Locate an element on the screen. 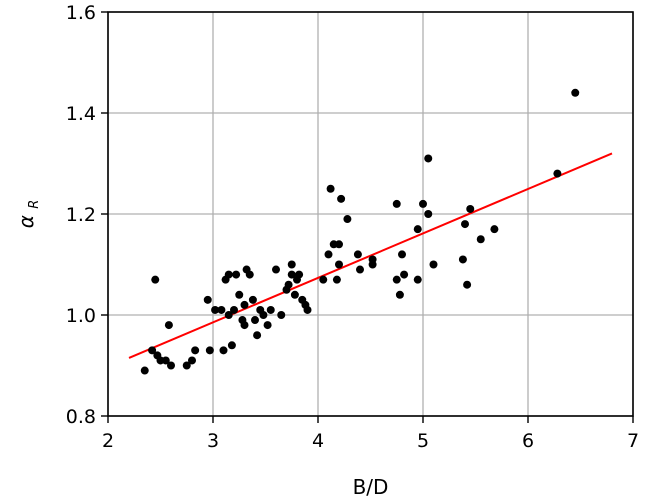  y-axis-label: α R is located at coordinates (28, 214).